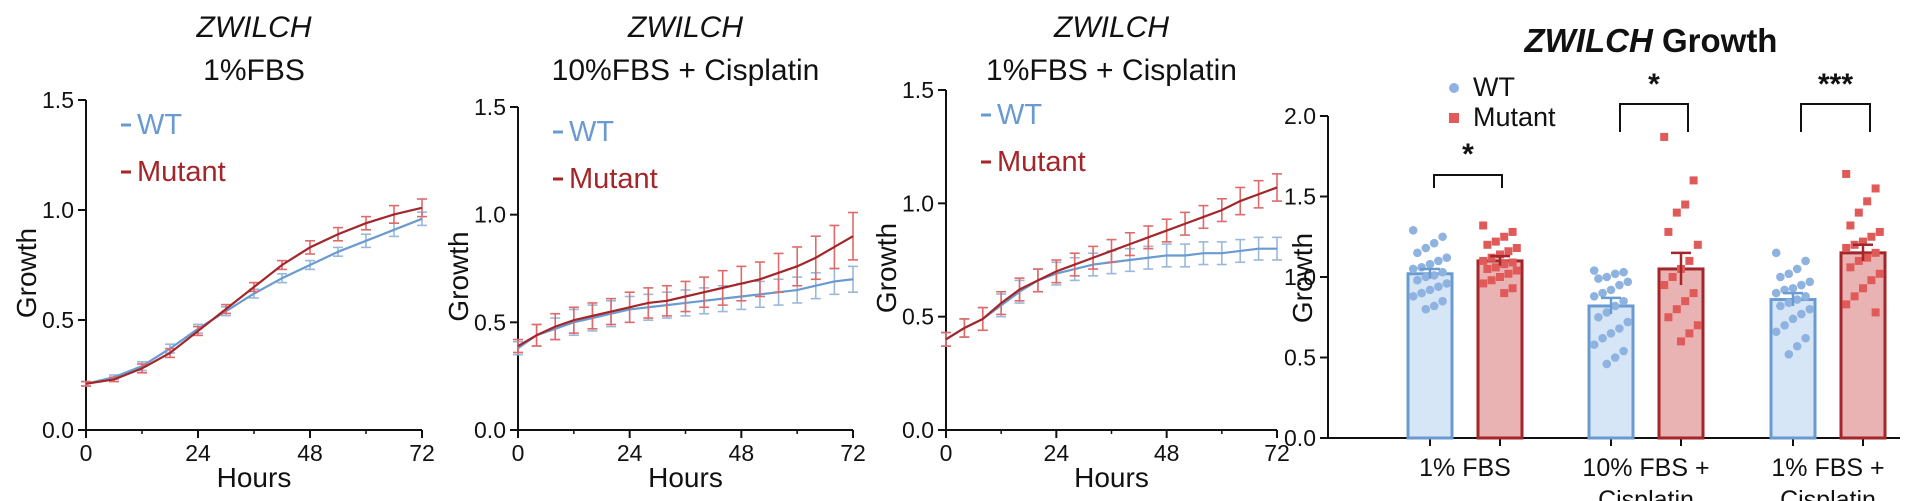  Describe the element at coordinates (1514, 117) in the screenshot. I see `bar-legend-label-mutant: Mutant` at that location.